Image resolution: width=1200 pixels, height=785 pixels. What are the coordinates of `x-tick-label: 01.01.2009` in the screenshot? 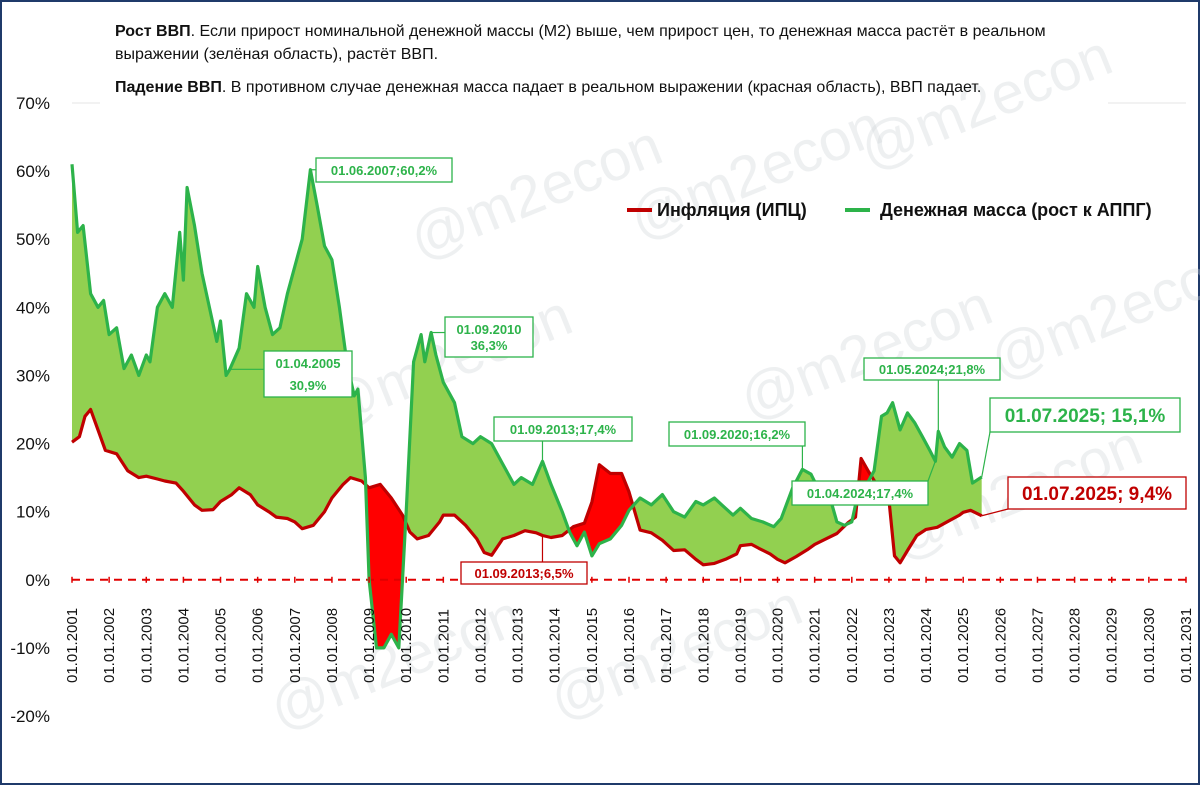 It's located at (369, 645).